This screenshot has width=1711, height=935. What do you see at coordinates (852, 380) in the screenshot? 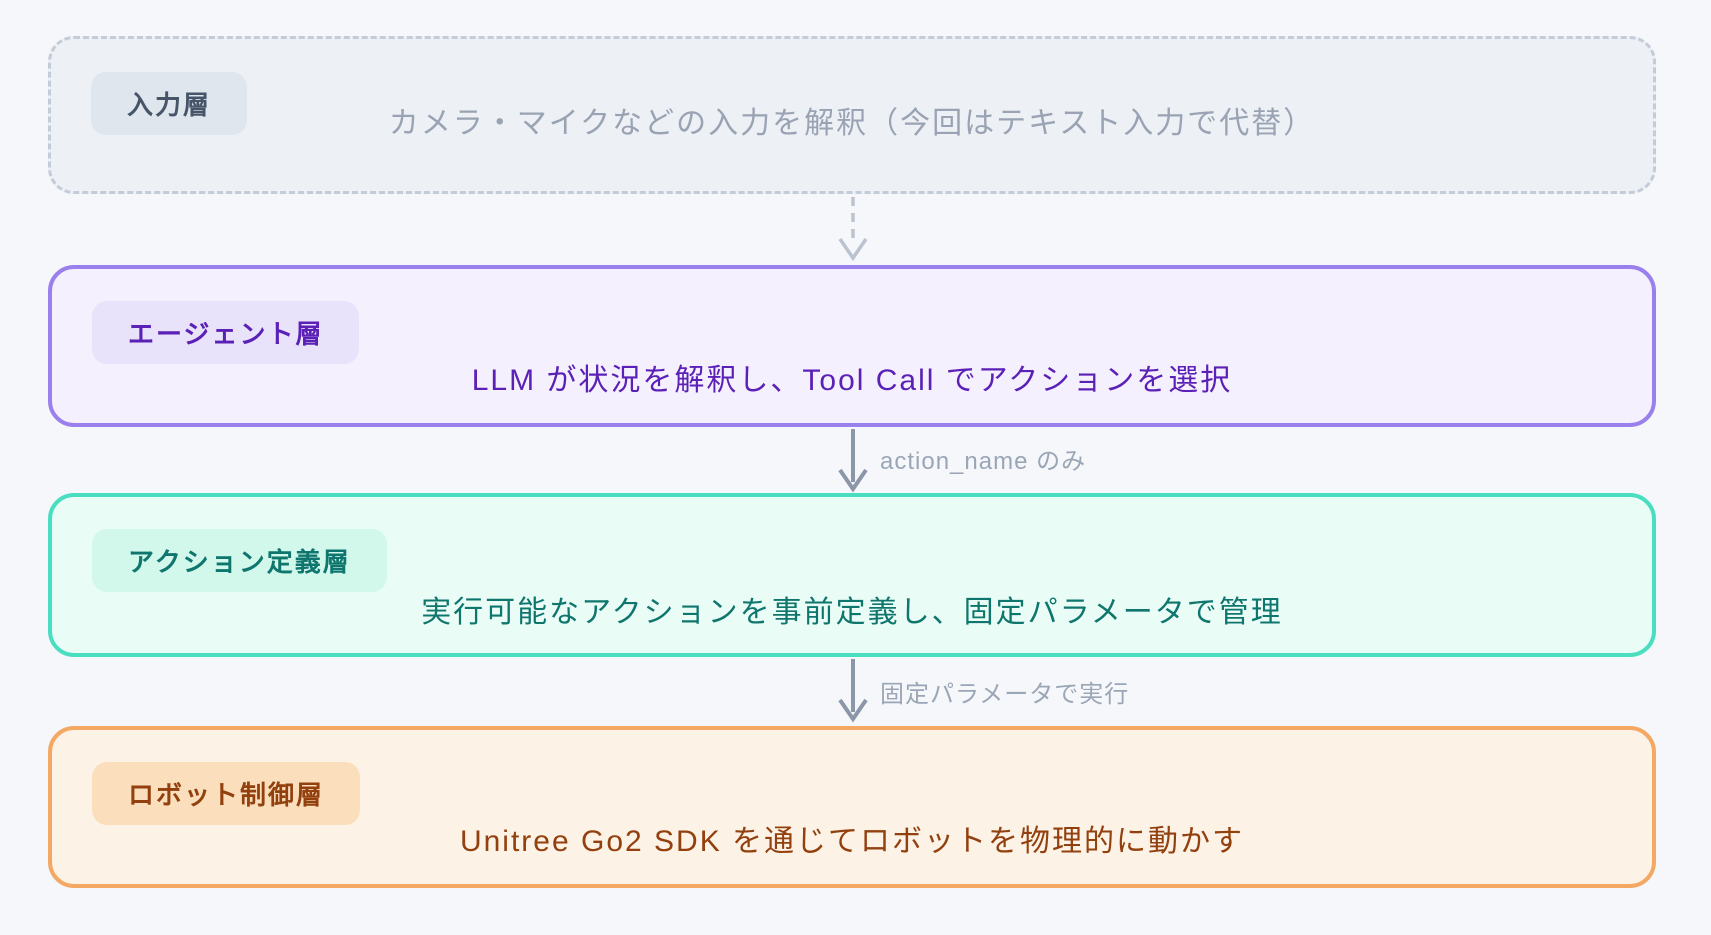
I see `layer-agent-description: LLM が状況を解釈し、Tool Call でアクションを選択` at bounding box center [852, 380].